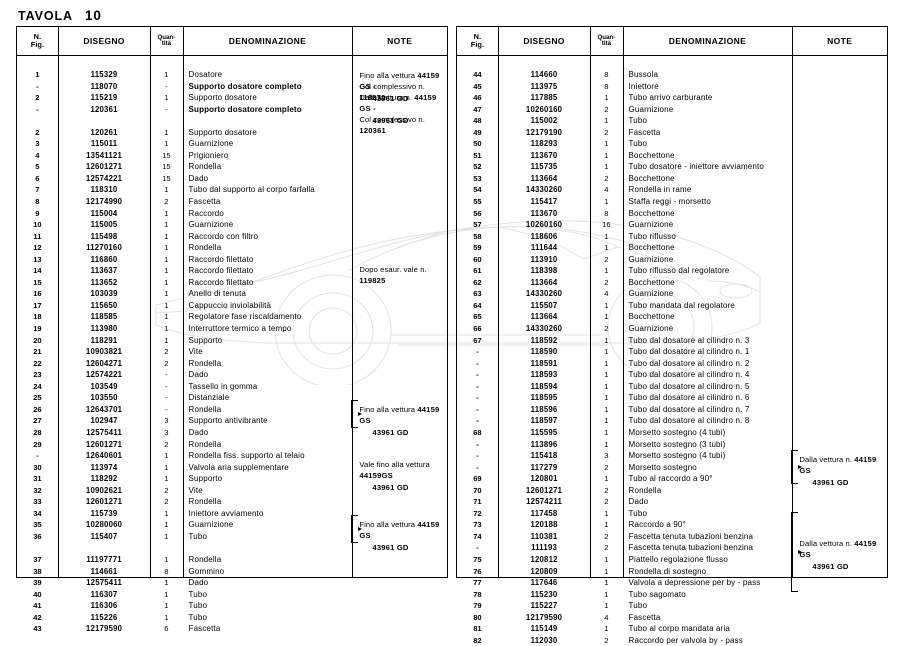 The height and width of the screenshot is (646, 900). What do you see at coordinates (104, 132) in the screenshot?
I see `cell-disegno: 120261` at bounding box center [104, 132].